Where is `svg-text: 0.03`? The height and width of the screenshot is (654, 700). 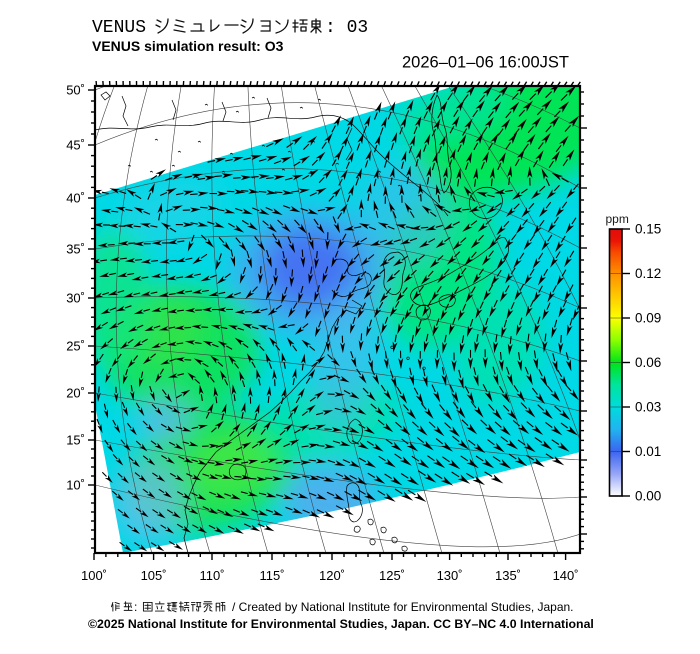
svg-text: 0.03 is located at coordinates (648, 407).